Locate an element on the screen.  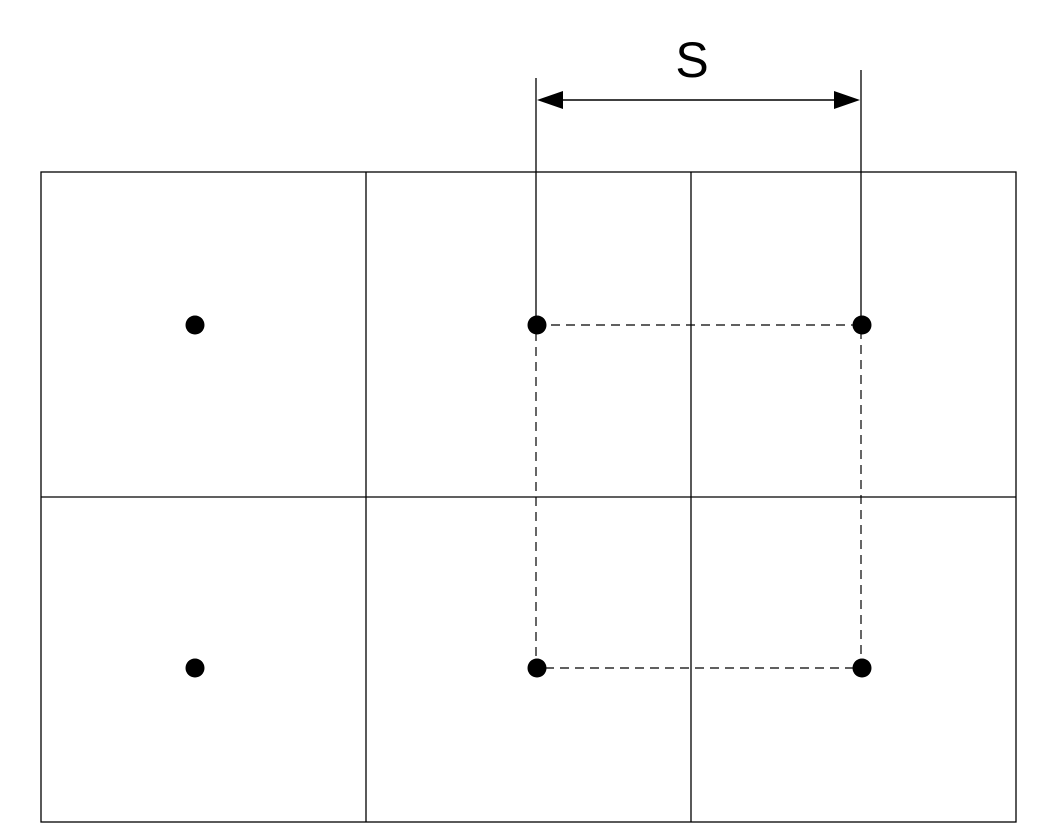
dimension-arrowhead-left is located at coordinates (550, 100).